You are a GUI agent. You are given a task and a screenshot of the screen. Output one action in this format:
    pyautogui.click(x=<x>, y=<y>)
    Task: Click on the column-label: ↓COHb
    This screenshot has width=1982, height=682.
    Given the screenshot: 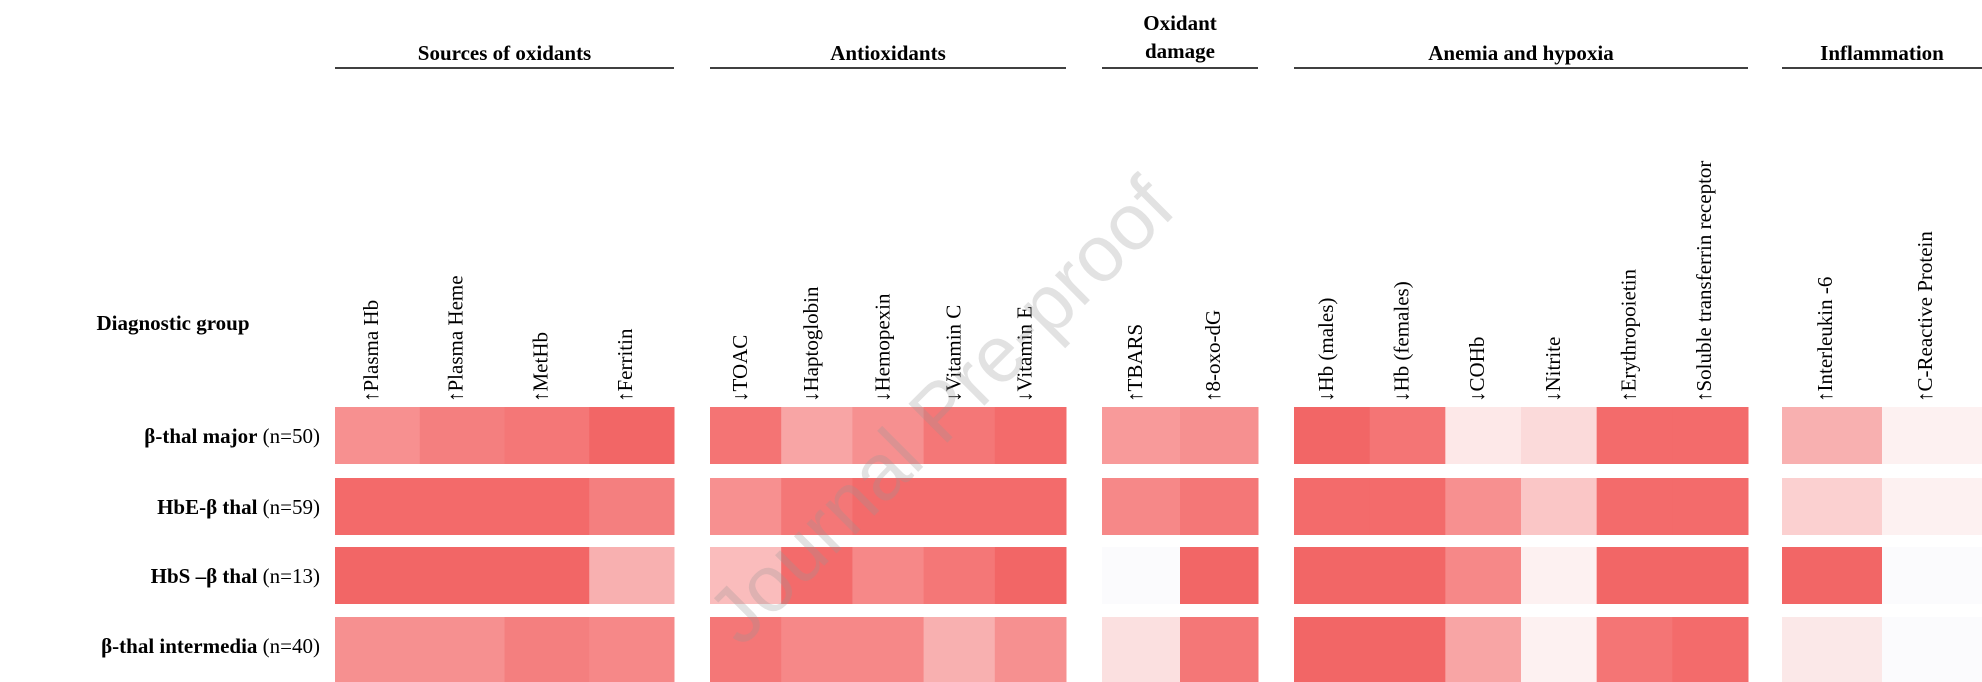 What is the action you would take?
    pyautogui.click(x=1477, y=369)
    